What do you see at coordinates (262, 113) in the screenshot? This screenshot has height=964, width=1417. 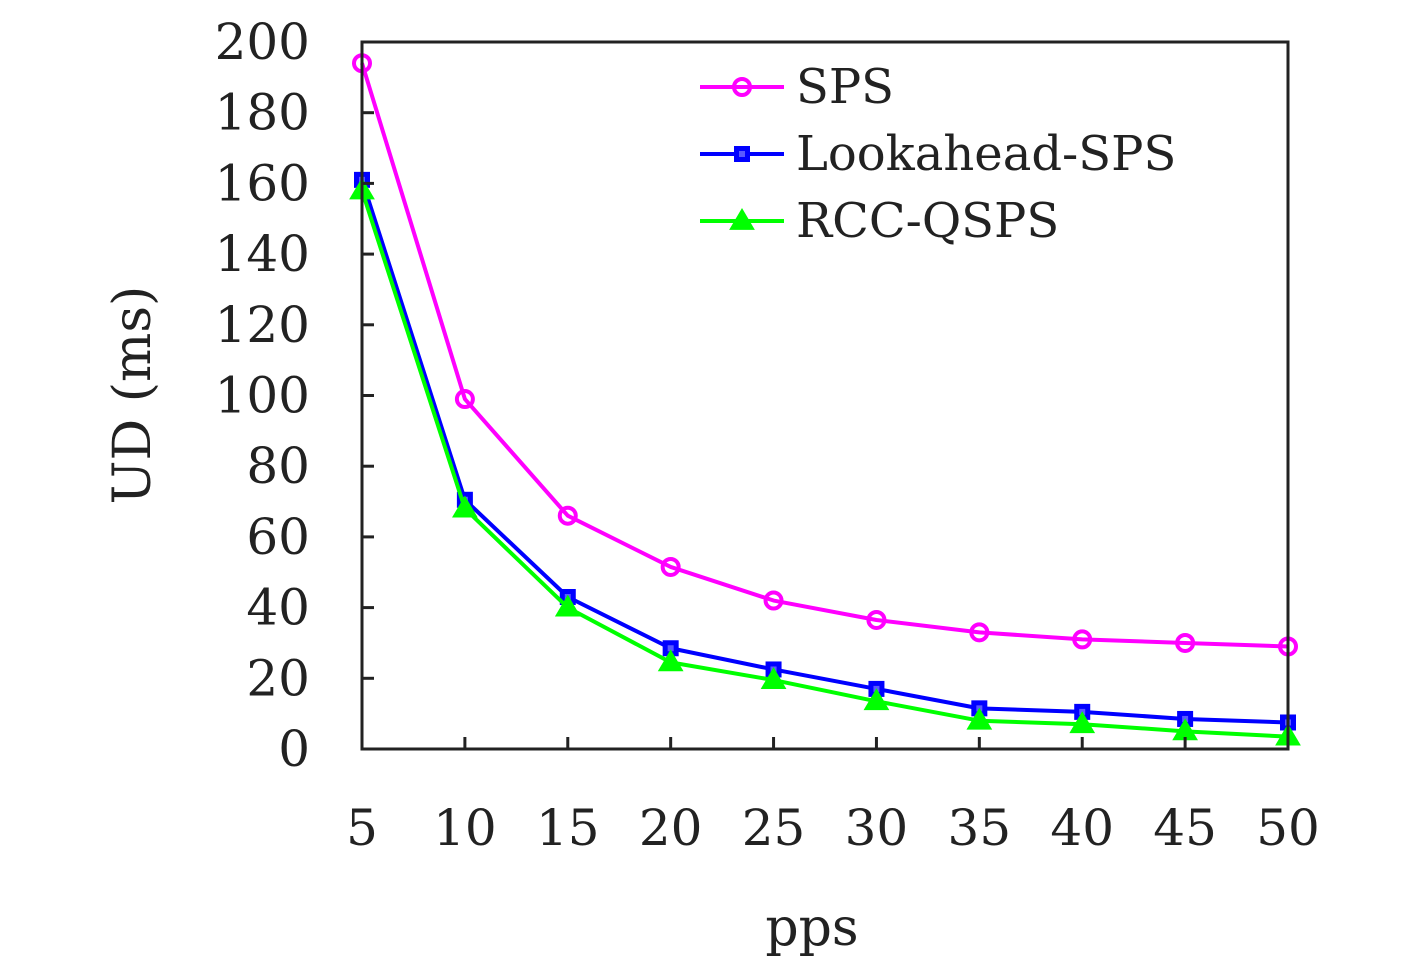 I see `y-tick-label: 180` at bounding box center [262, 113].